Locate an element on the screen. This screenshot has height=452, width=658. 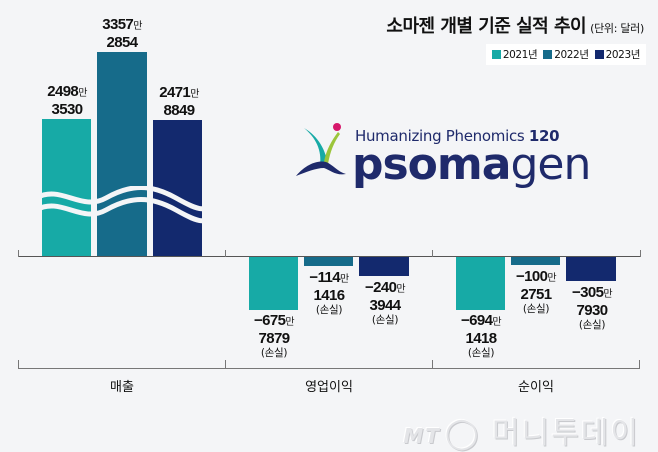
bar-sales-2022 is located at coordinates (122, 154).